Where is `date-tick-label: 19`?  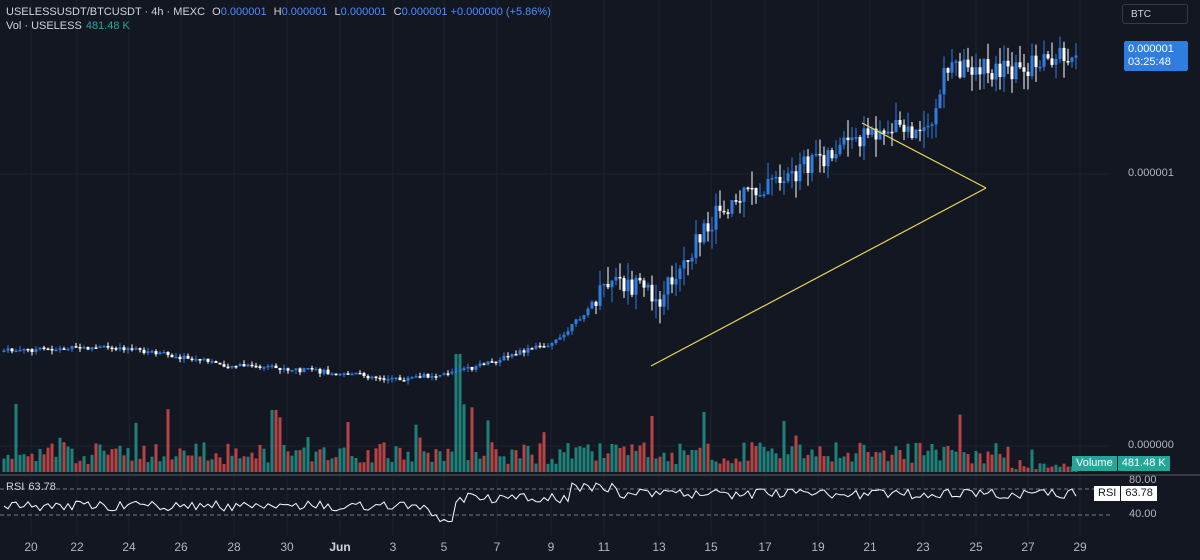
date-tick-label: 19 is located at coordinates (818, 547).